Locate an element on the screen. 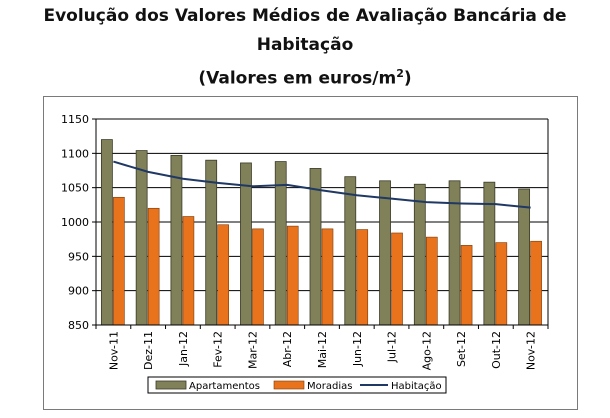 The image size is (610, 418). x-tick-label: Nov-12 is located at coordinates (531, 350).